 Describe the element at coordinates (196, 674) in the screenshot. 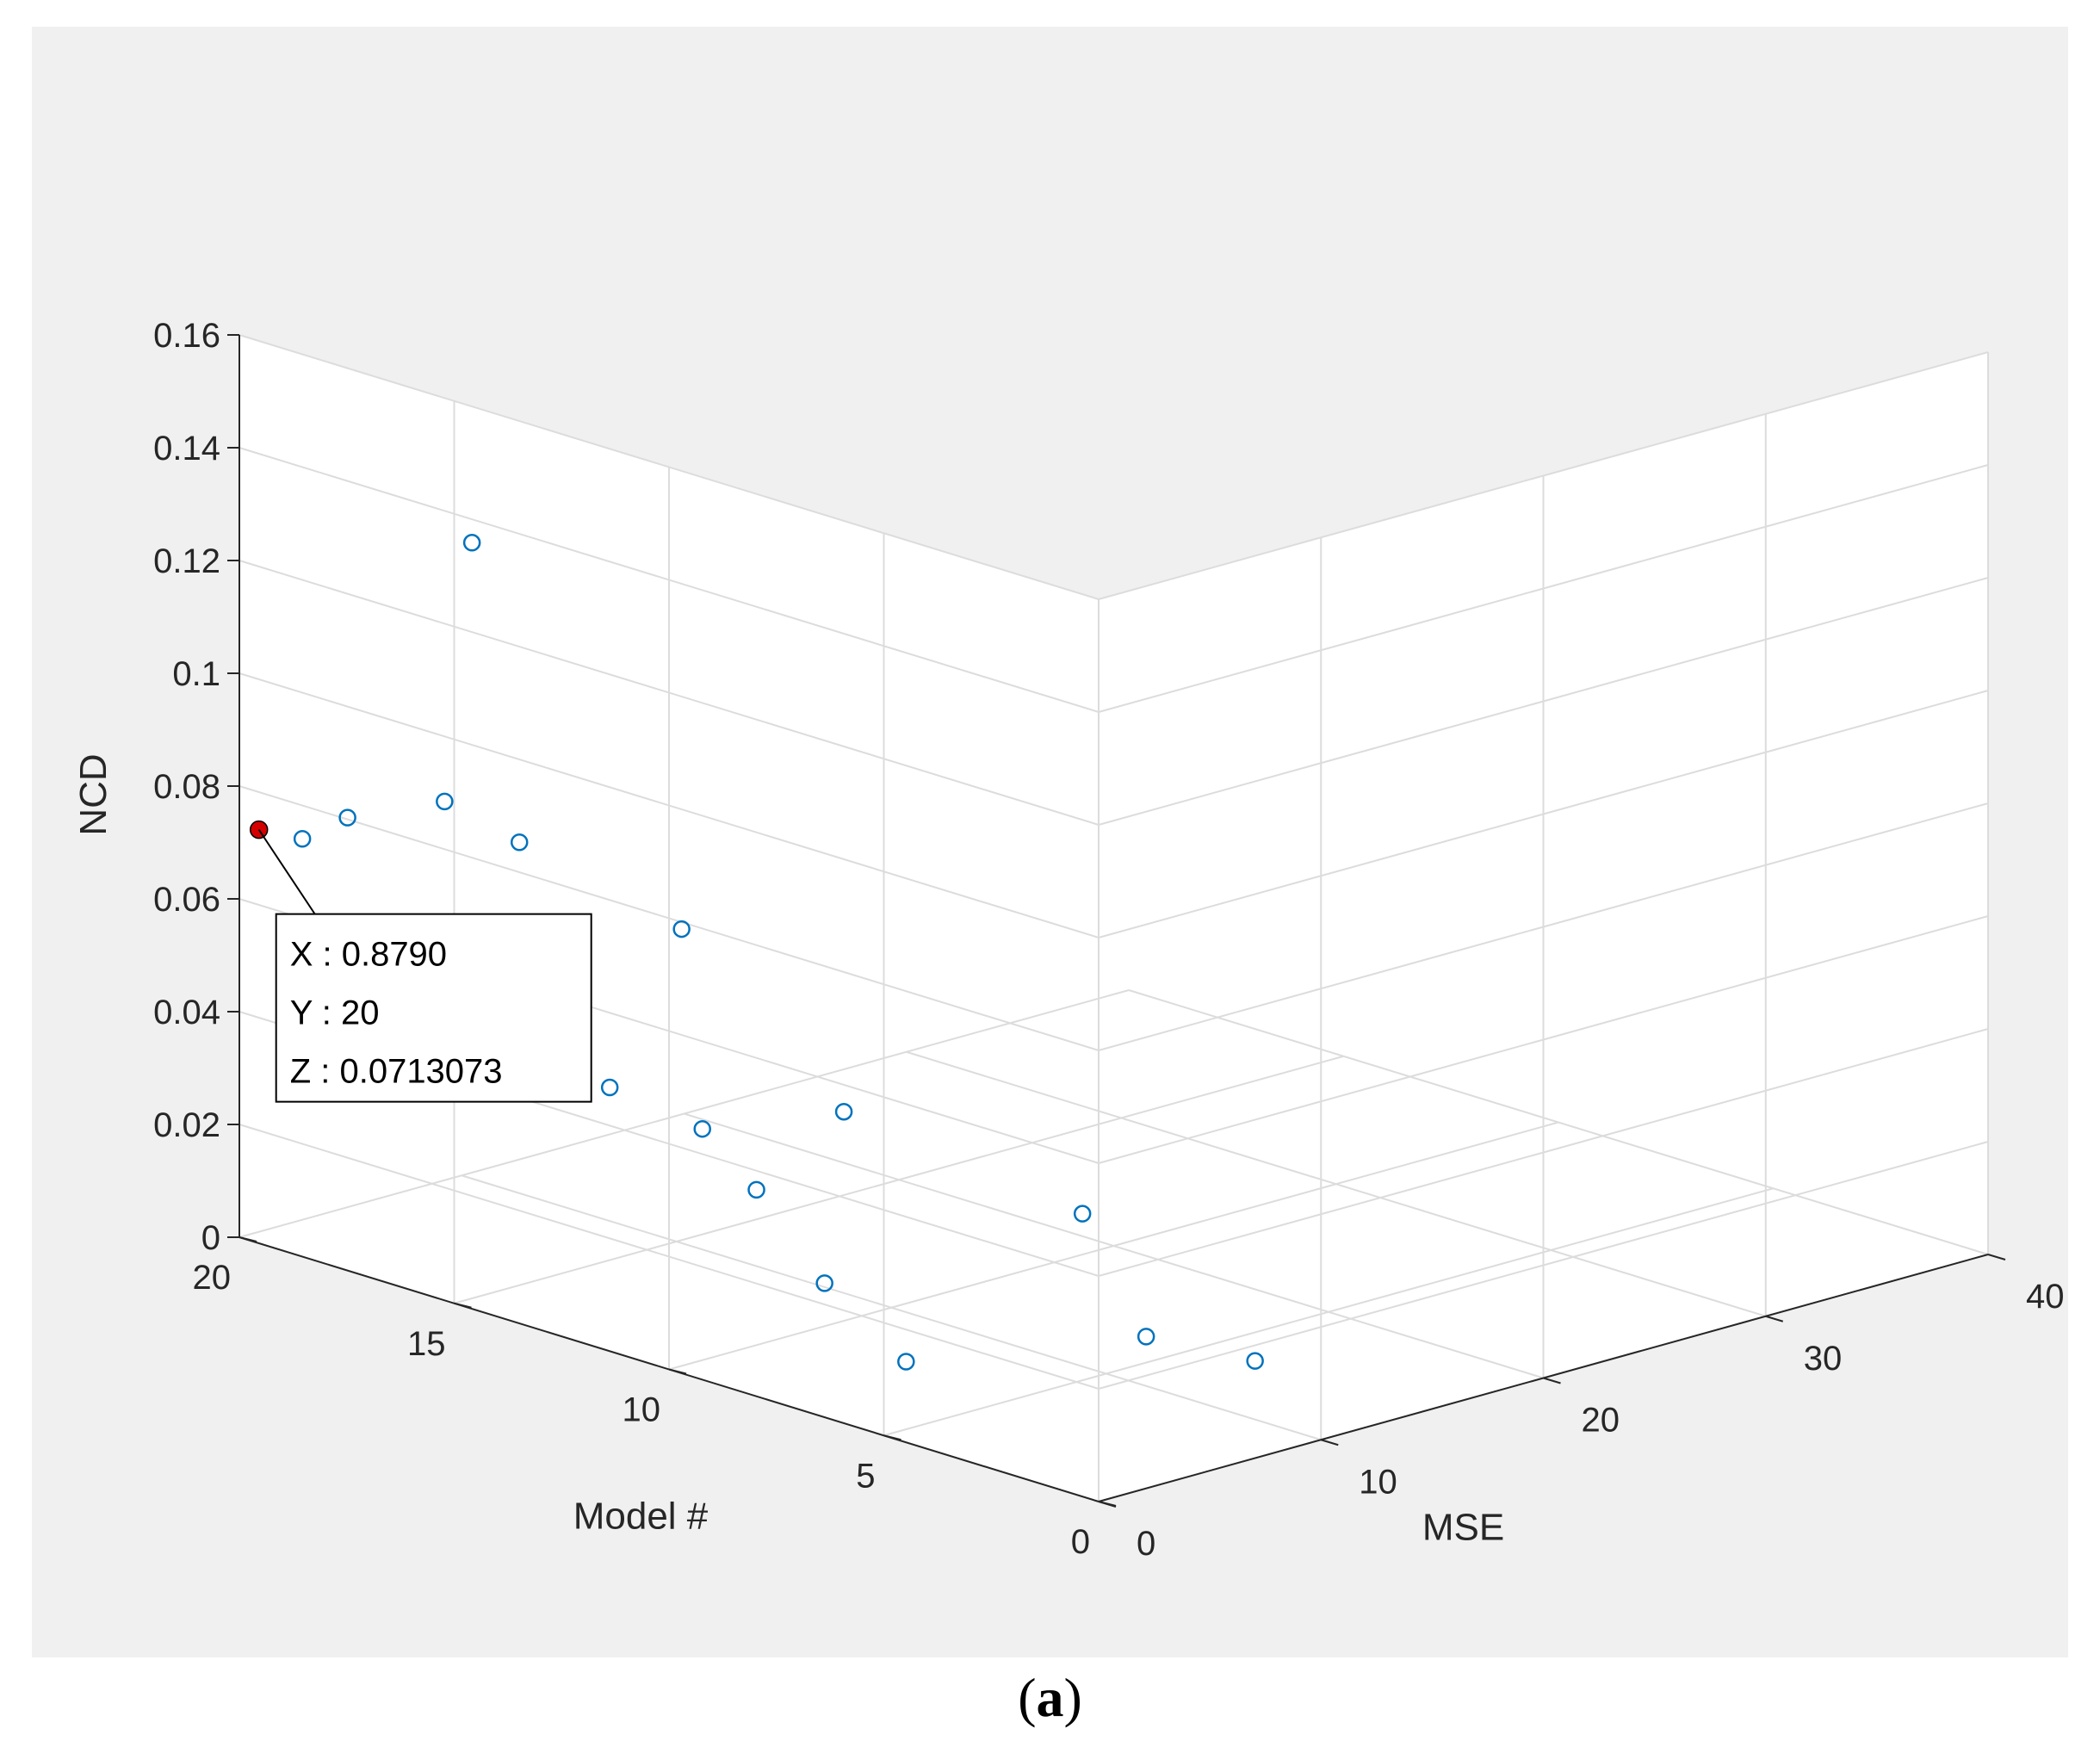

I see `z-tick-label: 0.1` at that location.